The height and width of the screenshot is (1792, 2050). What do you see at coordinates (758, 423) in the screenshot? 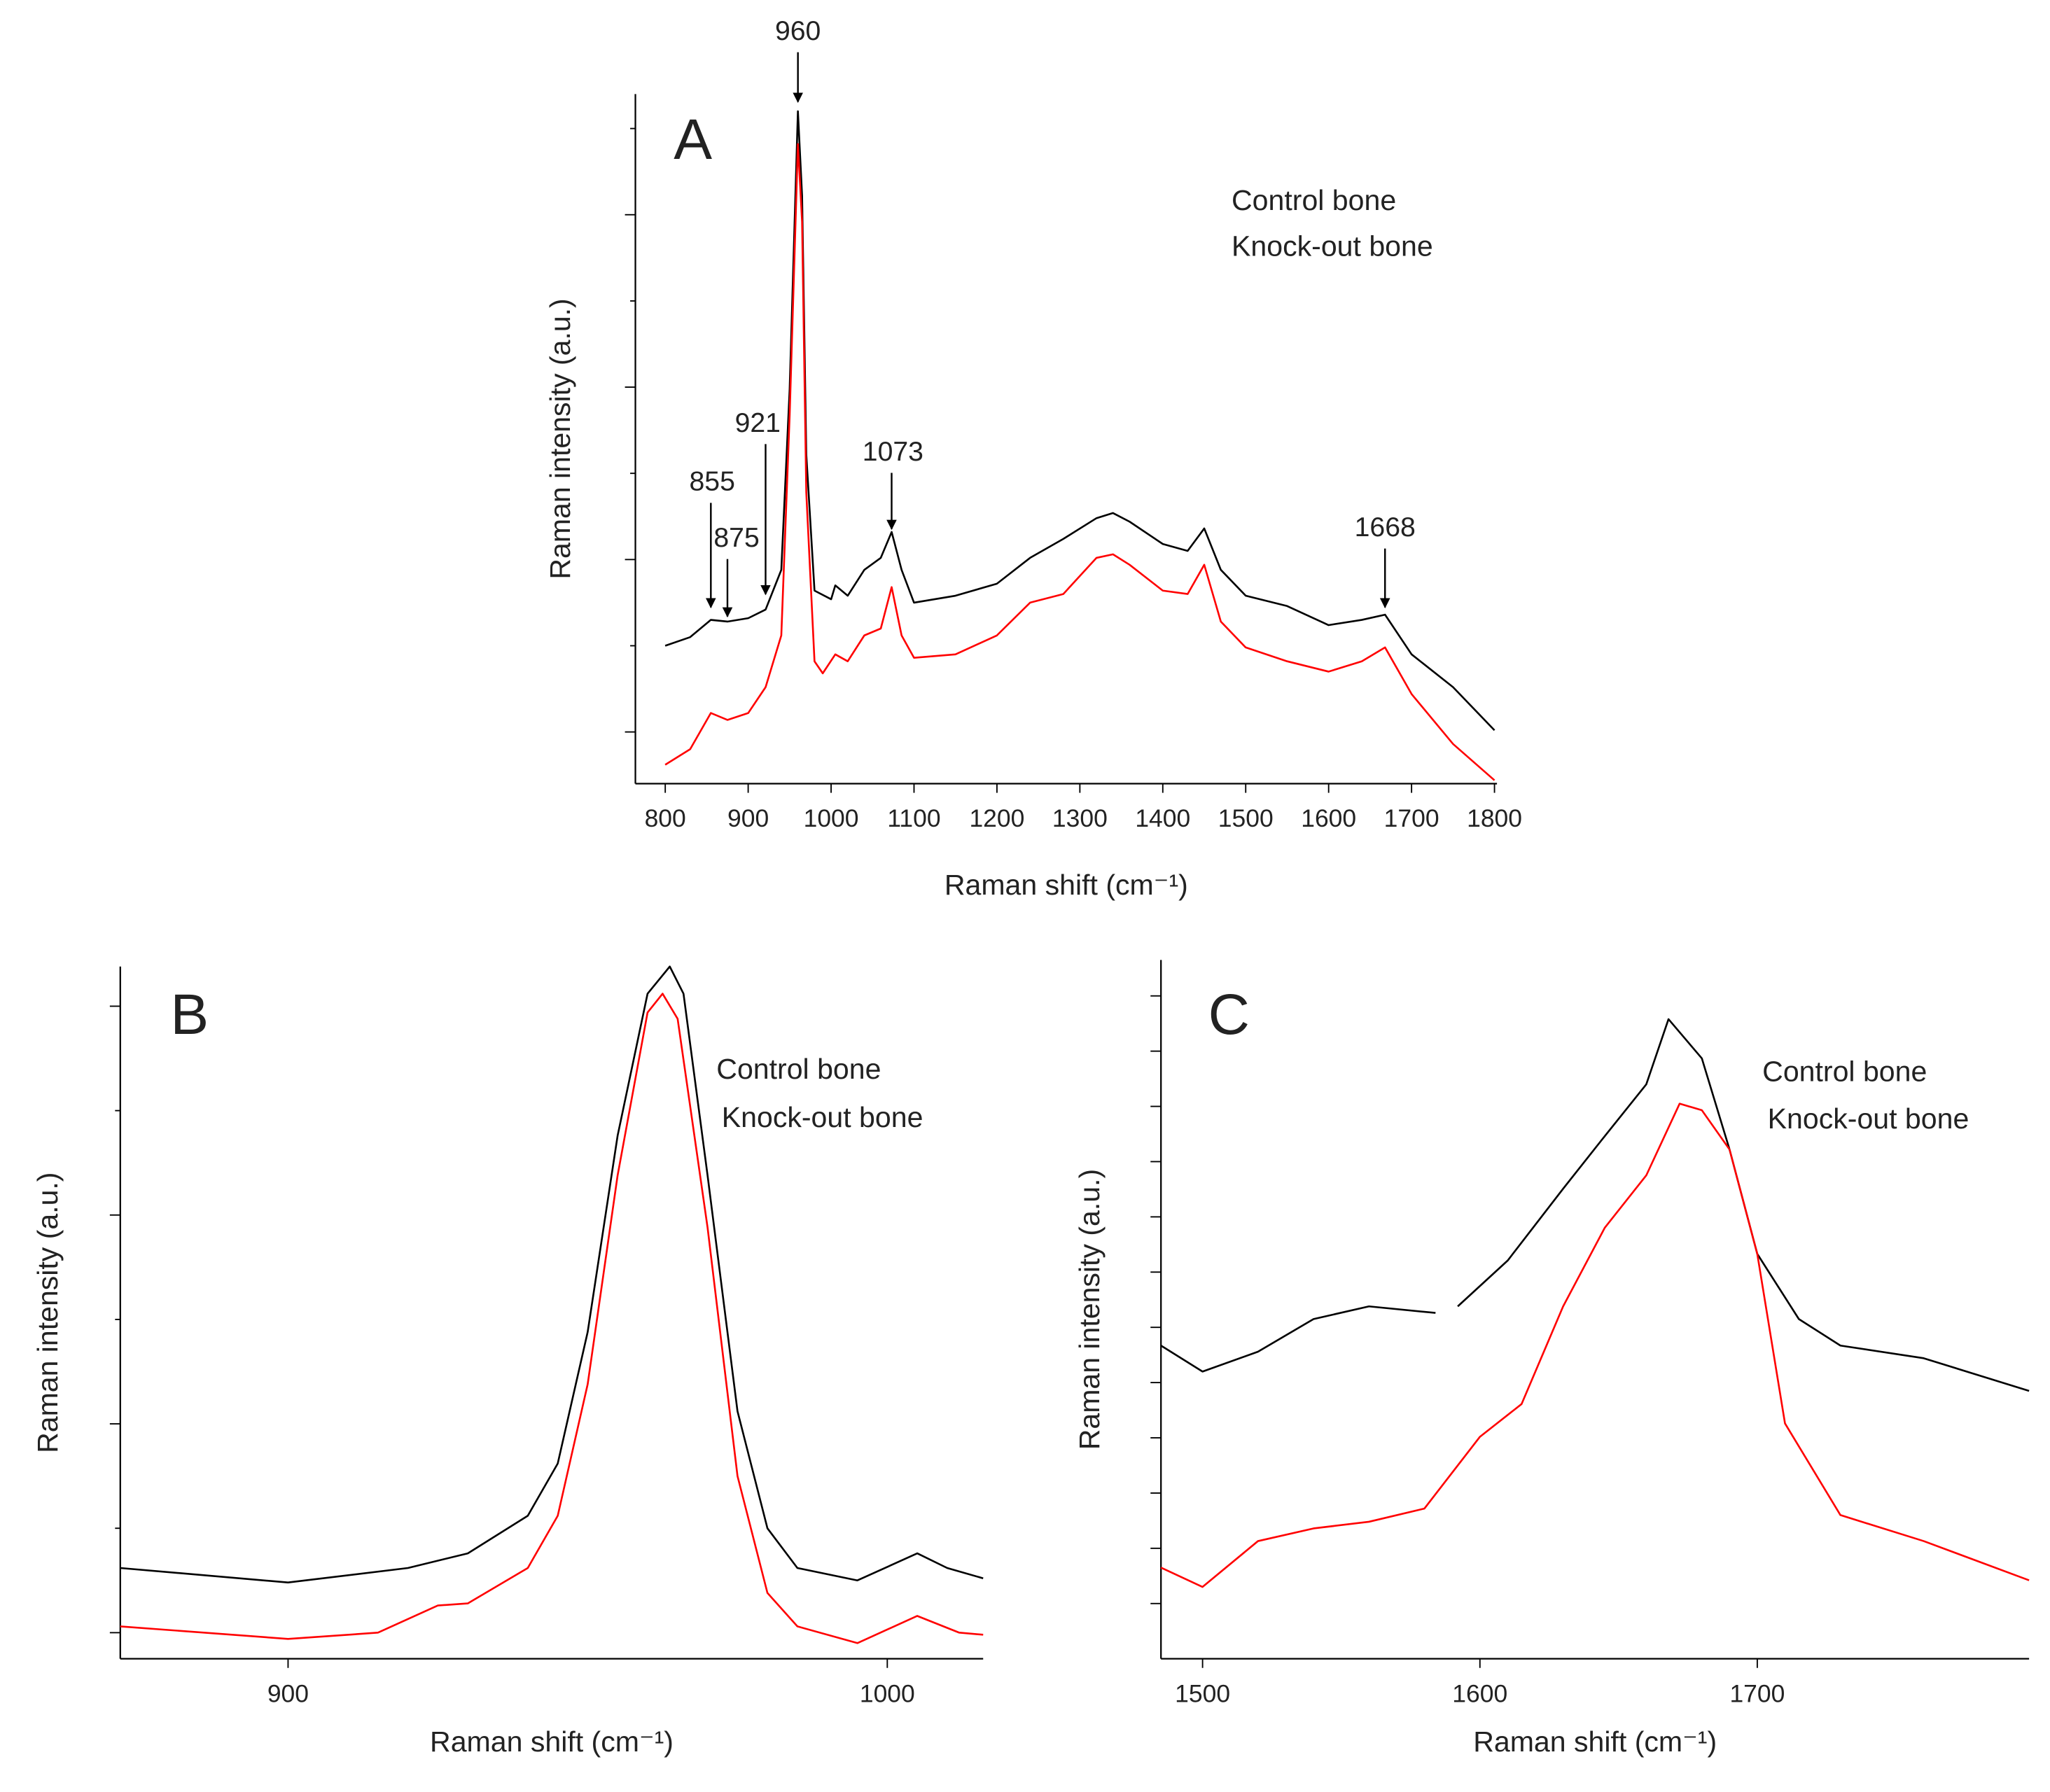
I see `peak-label: 921` at bounding box center [758, 423].